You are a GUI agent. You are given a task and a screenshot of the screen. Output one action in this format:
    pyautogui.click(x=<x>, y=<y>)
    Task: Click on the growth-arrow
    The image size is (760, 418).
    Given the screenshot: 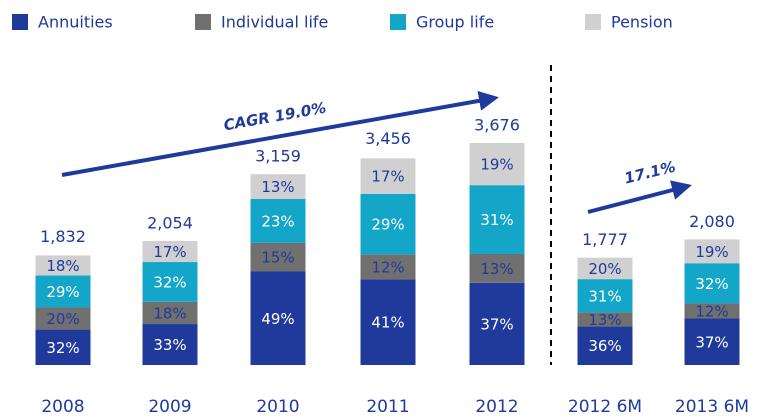 What is the action you would take?
    pyautogui.click(x=639, y=197)
    